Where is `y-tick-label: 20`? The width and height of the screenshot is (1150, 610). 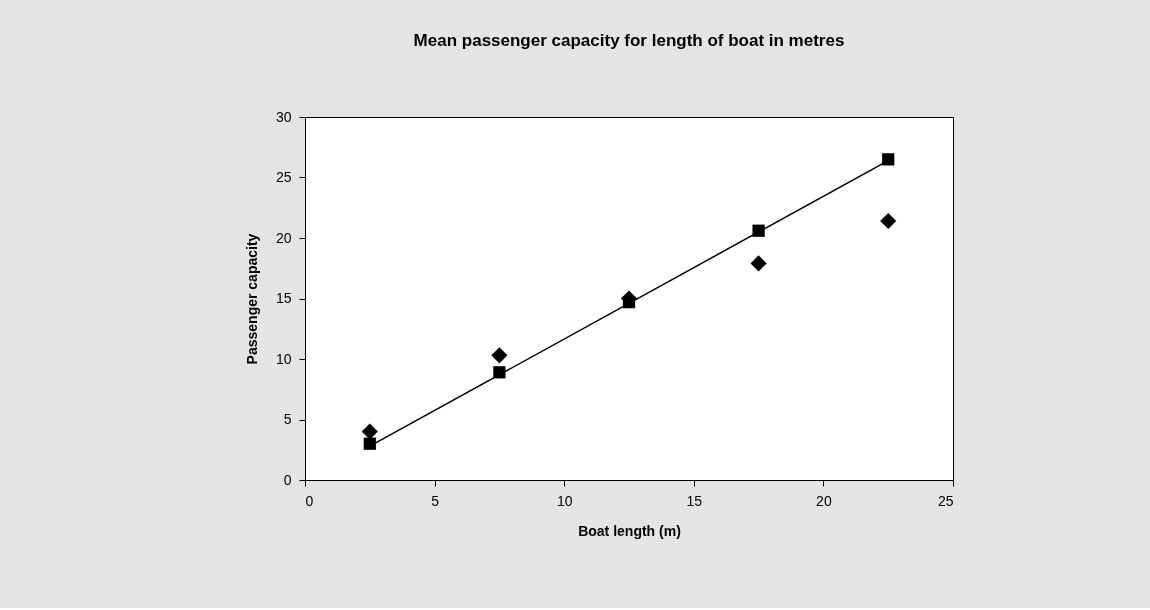 y-tick-label: 20 is located at coordinates (283, 237).